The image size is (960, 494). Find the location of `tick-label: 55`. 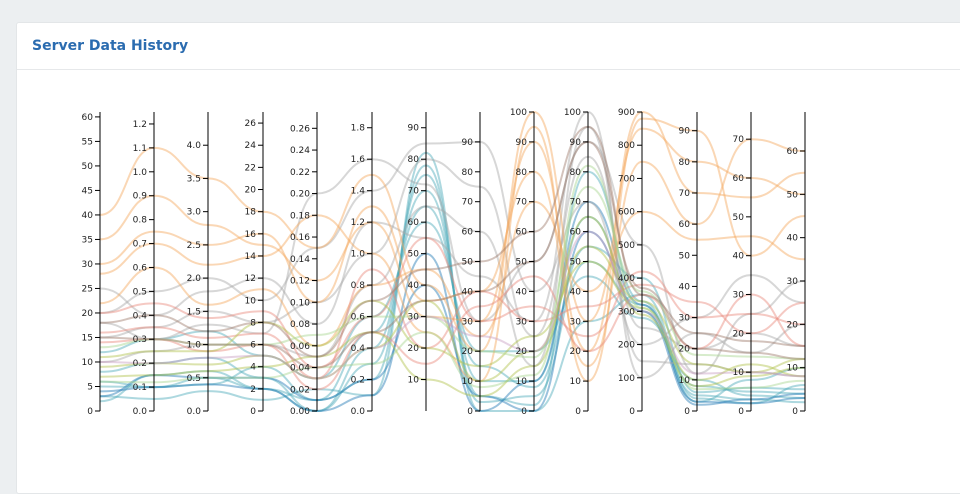

tick-label: 55 is located at coordinates (87, 142).